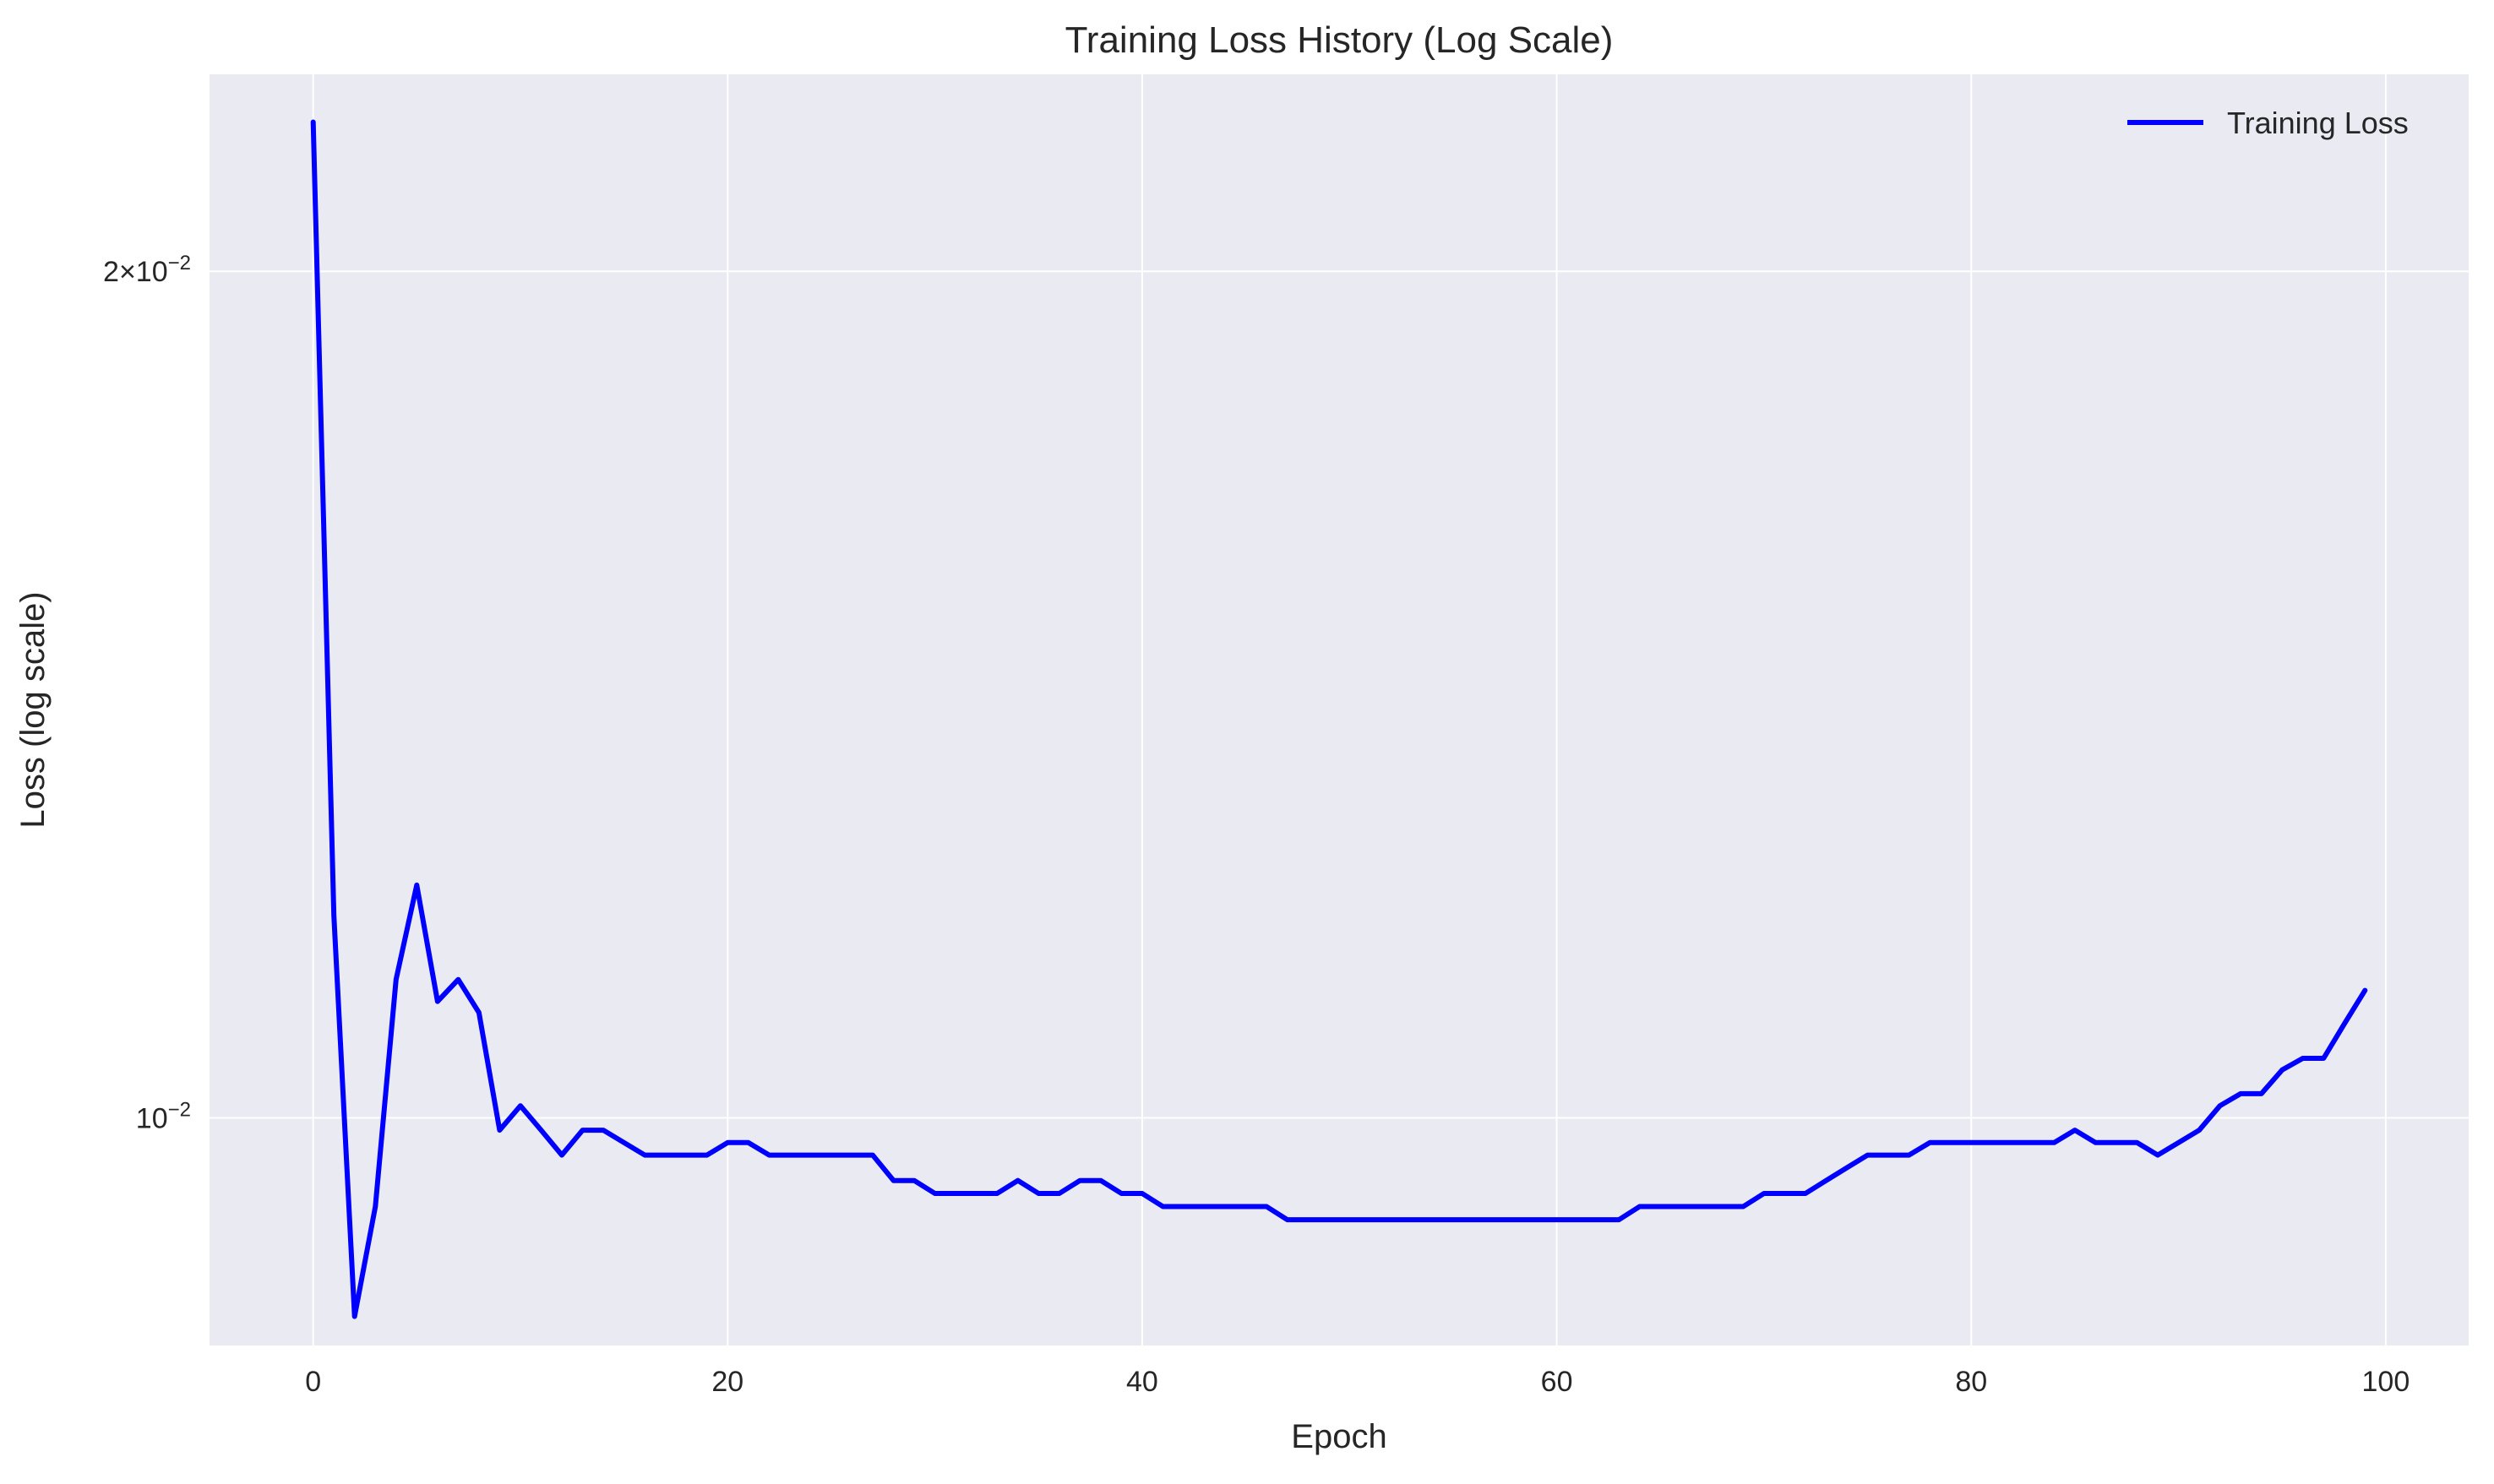  I want to click on y-tick-label: 10−2, so click(163, 1117).